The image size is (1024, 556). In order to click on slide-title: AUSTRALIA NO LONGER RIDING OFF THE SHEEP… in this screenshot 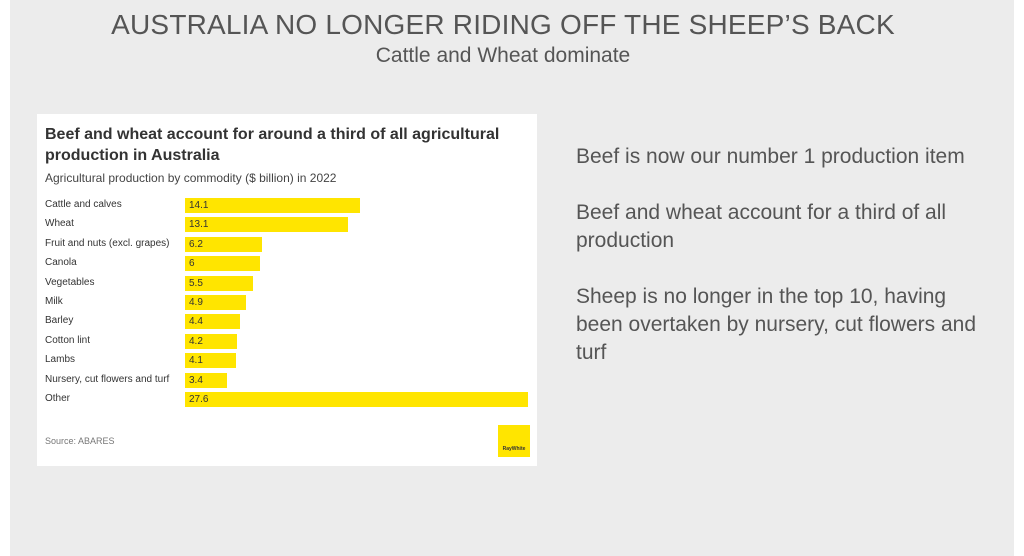, I will do `click(503, 24)`.